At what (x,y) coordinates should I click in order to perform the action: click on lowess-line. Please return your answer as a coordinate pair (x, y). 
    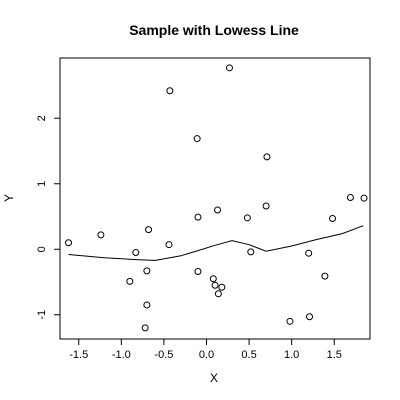
    Looking at the image, I should click on (216, 243).